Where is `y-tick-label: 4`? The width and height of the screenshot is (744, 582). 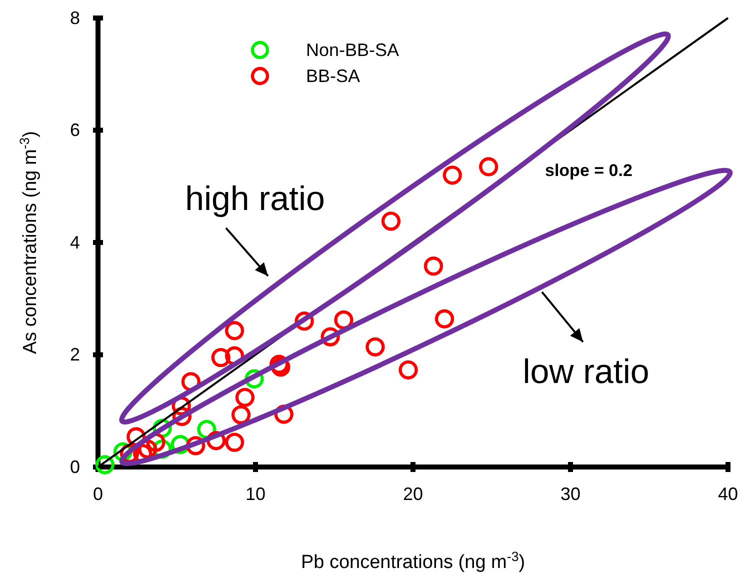
y-tick-label: 4 is located at coordinates (75, 242).